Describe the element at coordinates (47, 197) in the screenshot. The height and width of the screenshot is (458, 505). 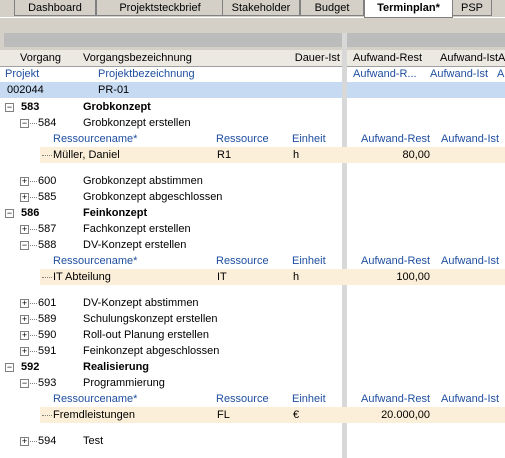
I see `task-id: 585` at that location.